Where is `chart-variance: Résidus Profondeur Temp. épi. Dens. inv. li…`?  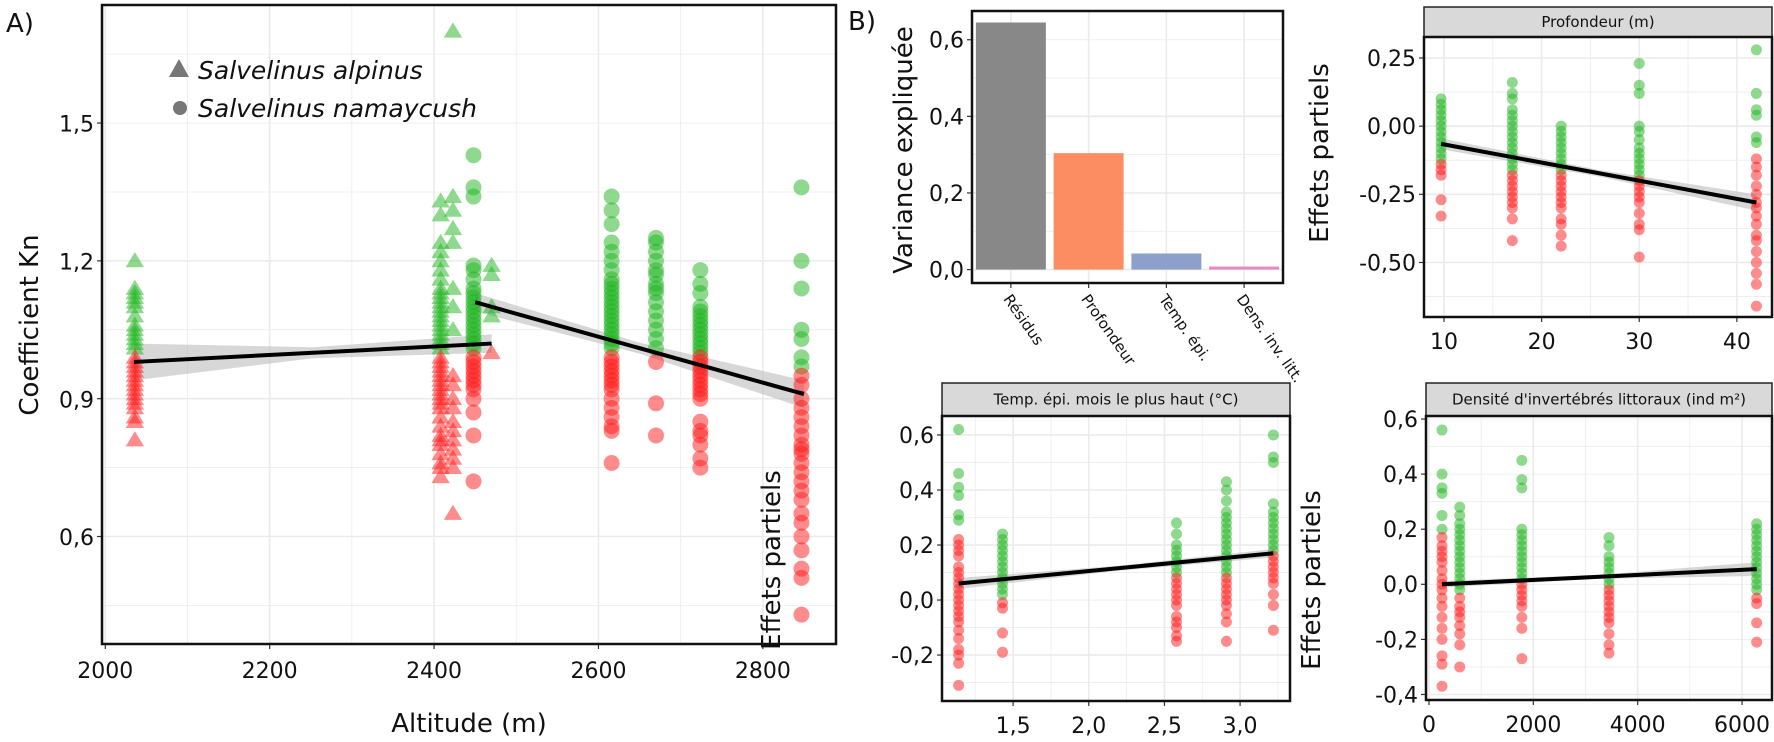 chart-variance: Résidus Profondeur Temp. épi. Dens. inv. li… is located at coordinates (1098, 197).